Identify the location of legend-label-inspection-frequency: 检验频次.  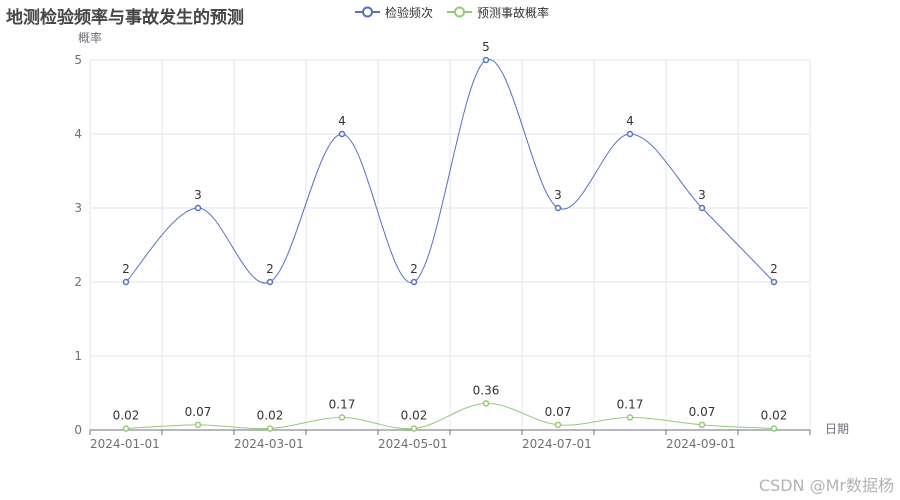
(409, 12).